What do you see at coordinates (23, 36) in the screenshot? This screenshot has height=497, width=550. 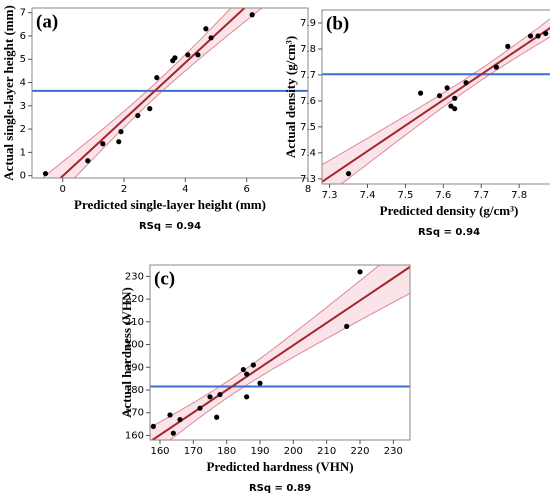 I see `y-tick-label: 6` at bounding box center [23, 36].